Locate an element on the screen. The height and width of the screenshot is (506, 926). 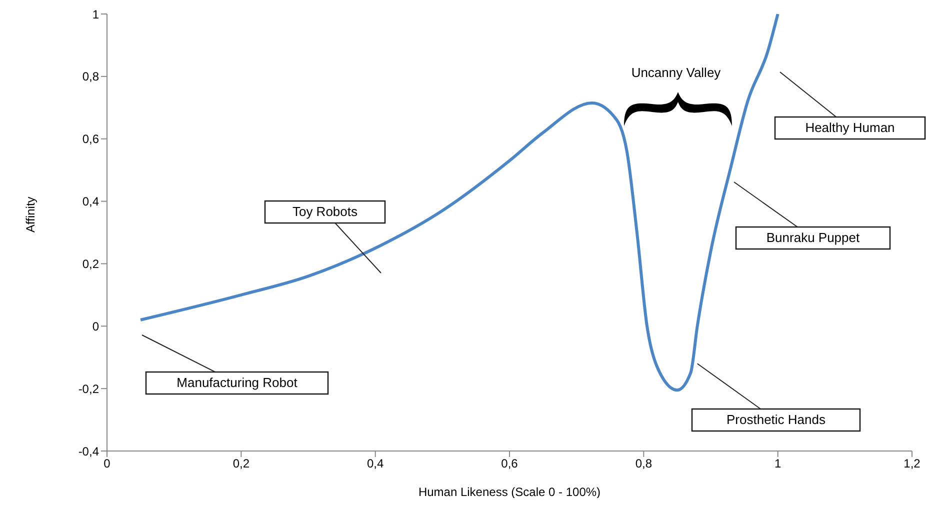
y-axis-title: Affinity is located at coordinates (30, 214).